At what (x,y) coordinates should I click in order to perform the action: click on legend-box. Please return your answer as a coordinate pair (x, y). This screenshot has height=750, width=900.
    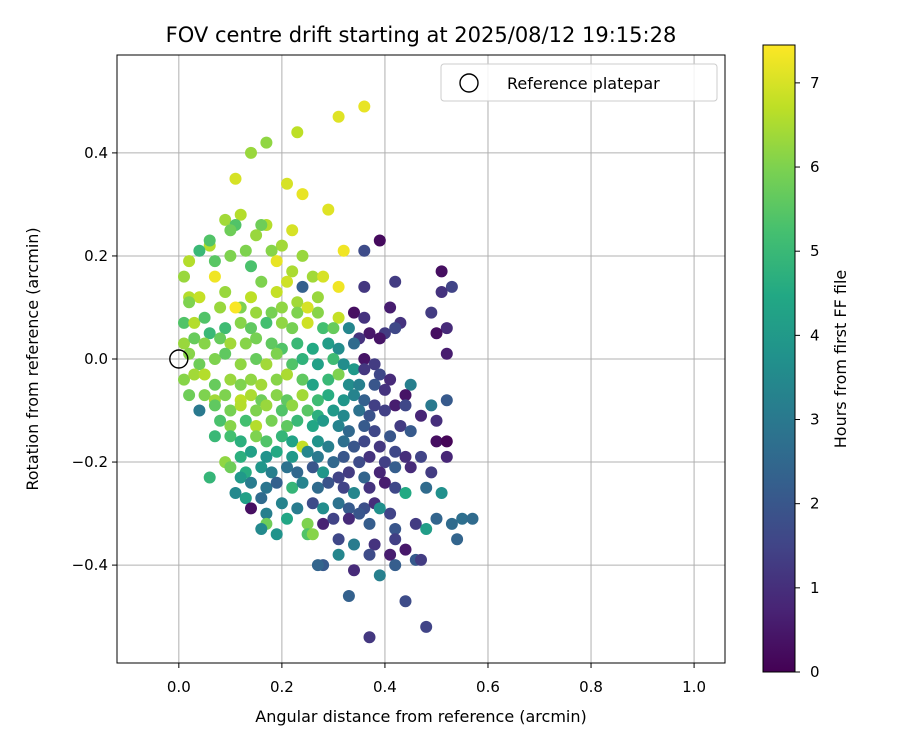
    Looking at the image, I should click on (579, 82).